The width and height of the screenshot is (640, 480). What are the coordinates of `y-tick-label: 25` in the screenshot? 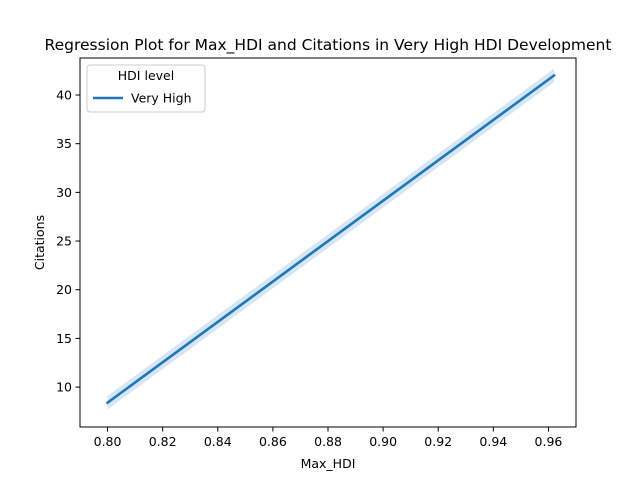 It's located at (64, 241).